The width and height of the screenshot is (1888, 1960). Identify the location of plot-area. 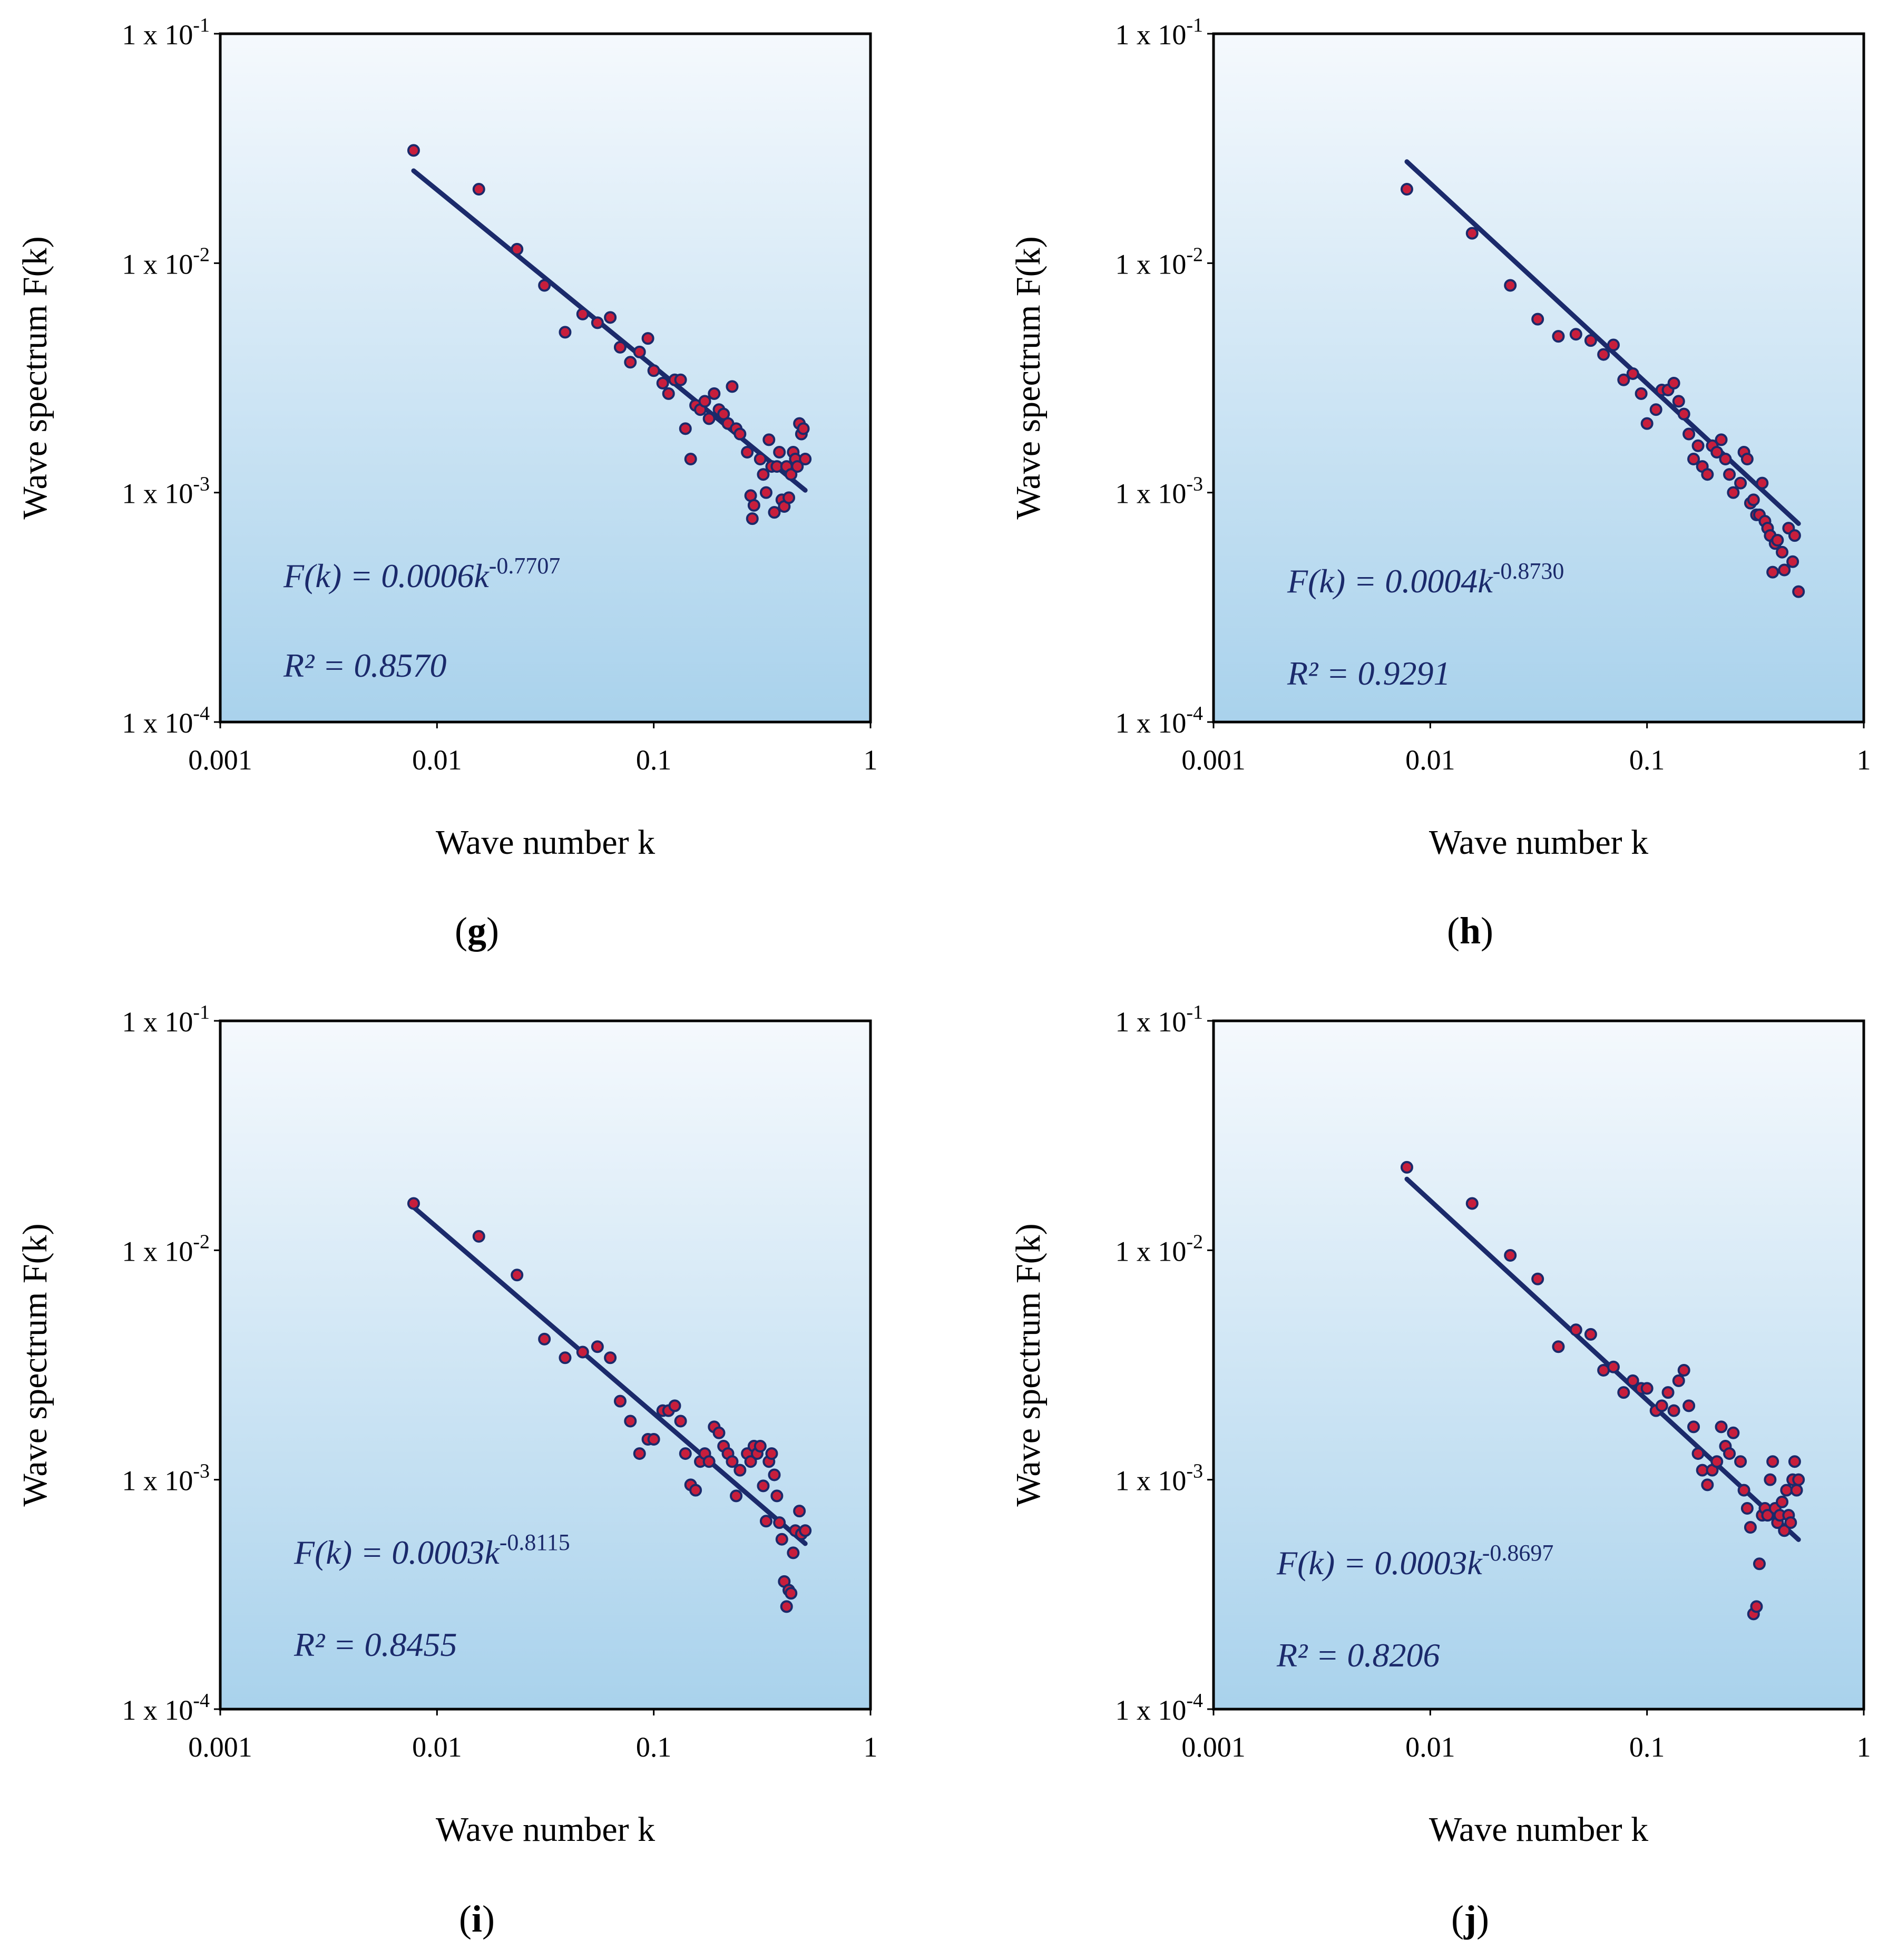
(1539, 1365).